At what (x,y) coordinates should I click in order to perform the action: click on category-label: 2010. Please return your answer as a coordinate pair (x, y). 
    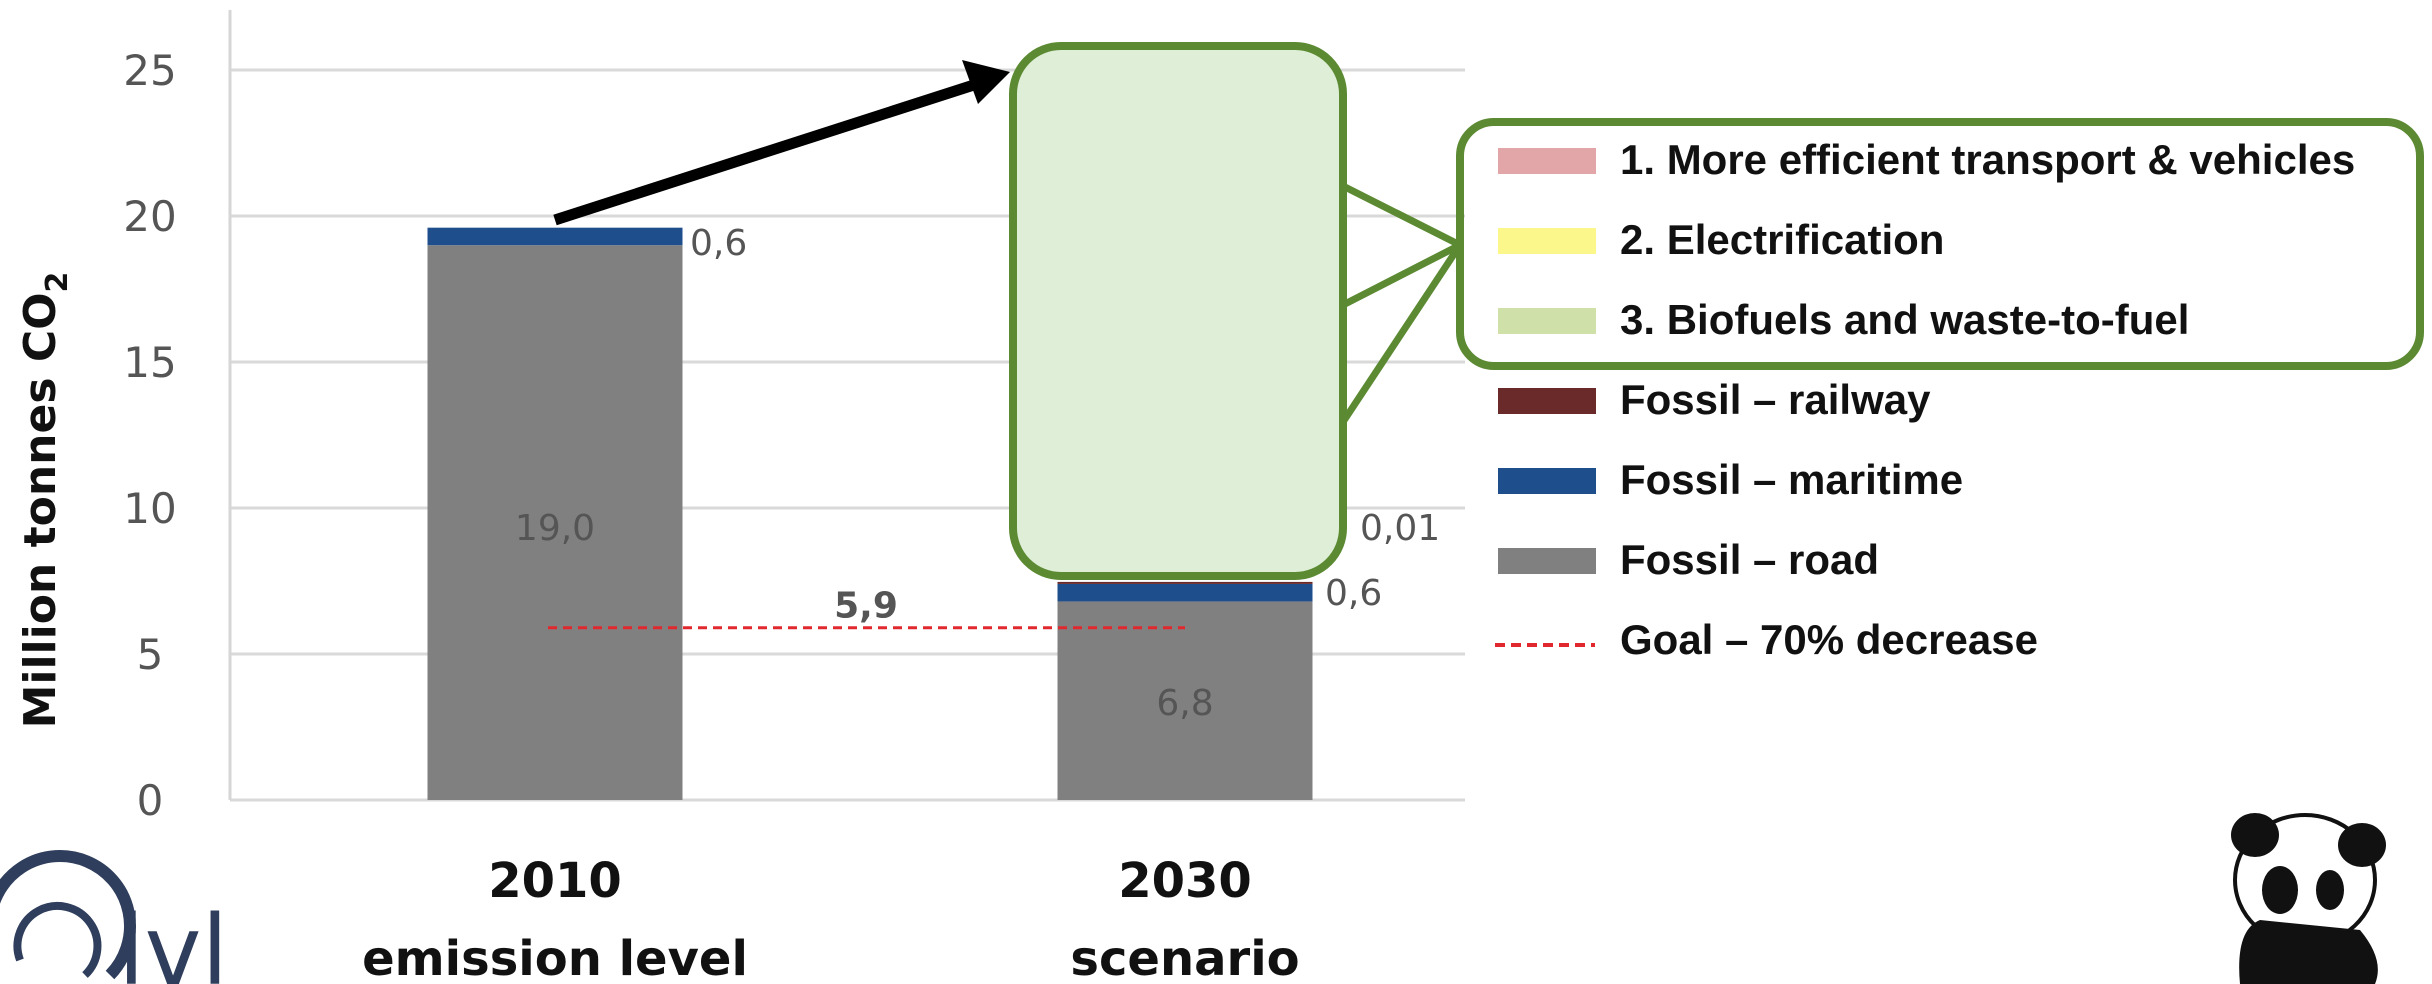
    Looking at the image, I should click on (555, 881).